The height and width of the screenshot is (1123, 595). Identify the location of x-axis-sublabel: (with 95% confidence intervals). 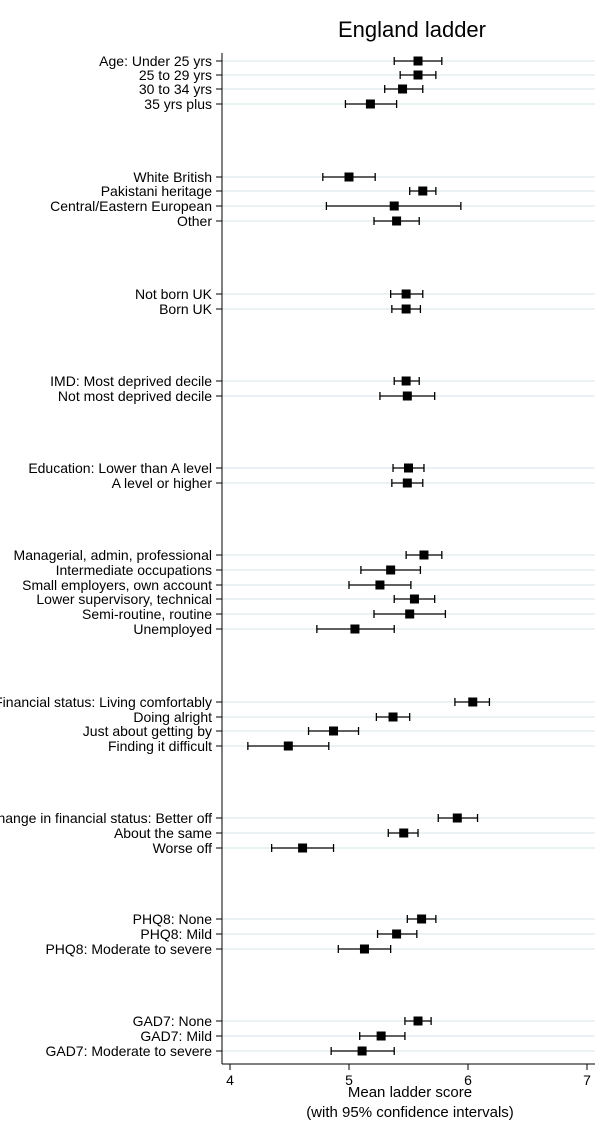
(410, 1112).